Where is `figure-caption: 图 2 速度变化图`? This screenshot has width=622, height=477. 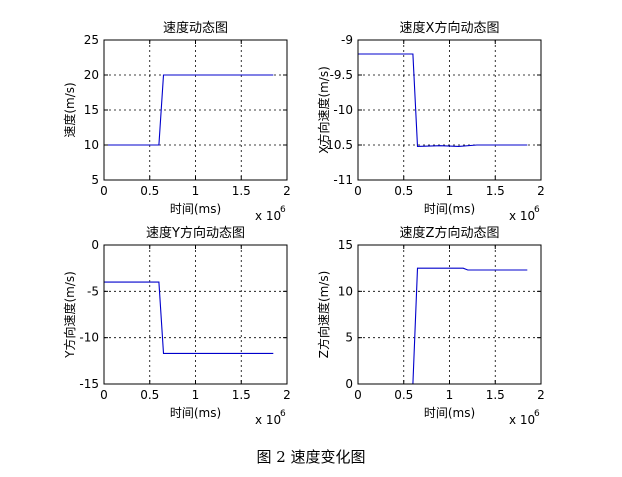 figure-caption: 图 2 速度变化图 is located at coordinates (311, 457).